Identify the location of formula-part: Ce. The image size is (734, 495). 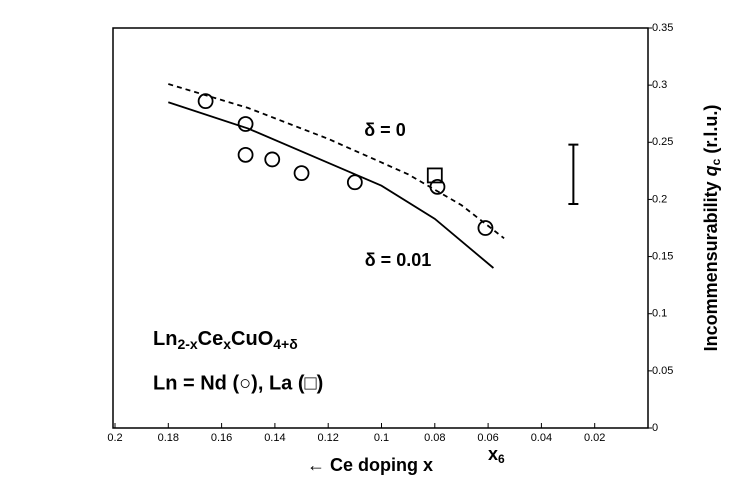
(211, 339).